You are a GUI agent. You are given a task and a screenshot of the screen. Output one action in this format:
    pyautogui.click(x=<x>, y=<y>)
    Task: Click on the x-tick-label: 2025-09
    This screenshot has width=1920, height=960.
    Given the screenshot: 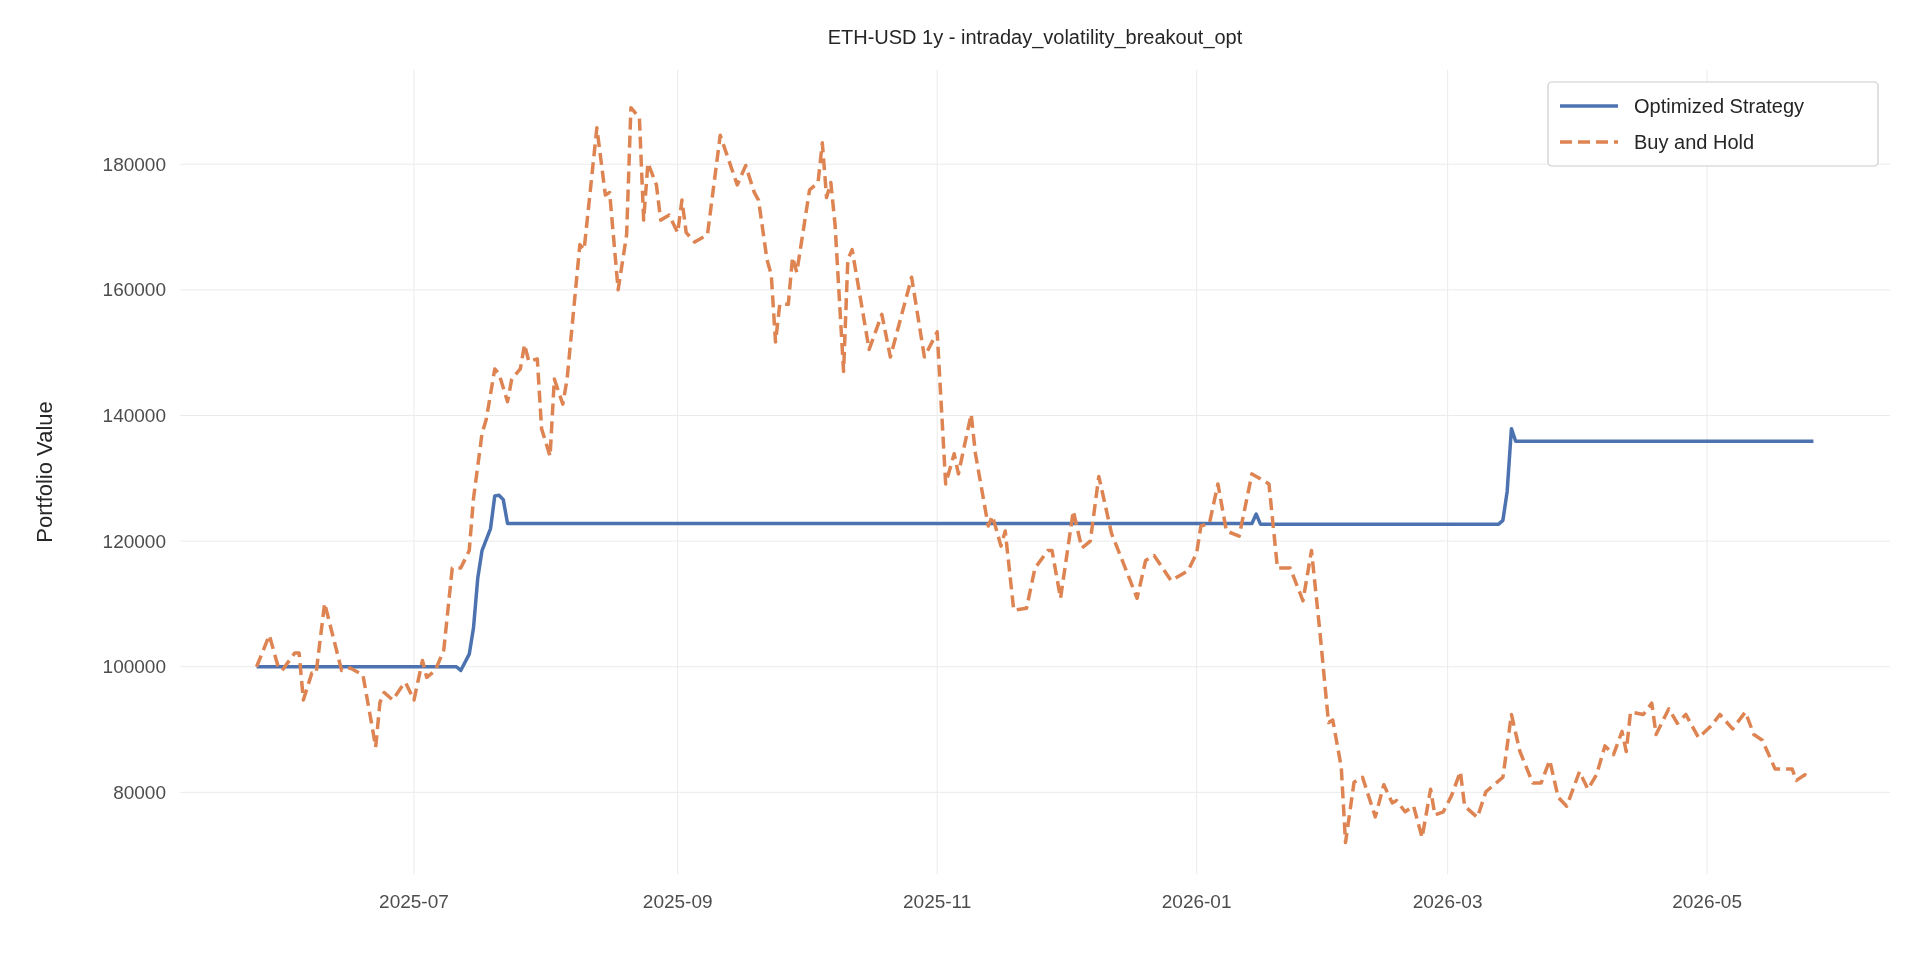 What is the action you would take?
    pyautogui.click(x=677, y=901)
    